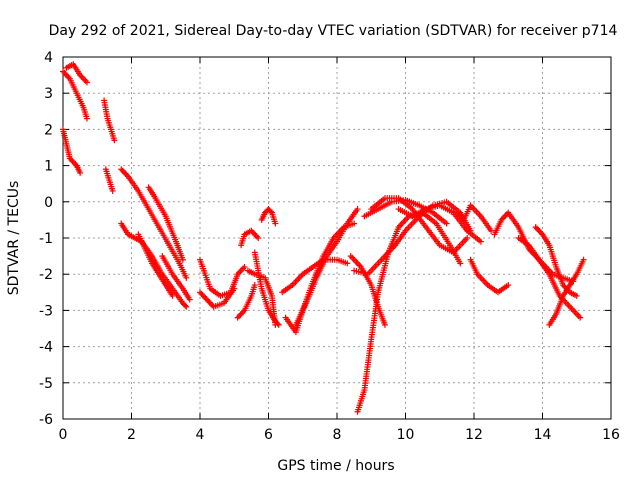 The width and height of the screenshot is (640, 485). Describe the element at coordinates (176, 278) in the screenshot. I see `series-arc-j` at that location.